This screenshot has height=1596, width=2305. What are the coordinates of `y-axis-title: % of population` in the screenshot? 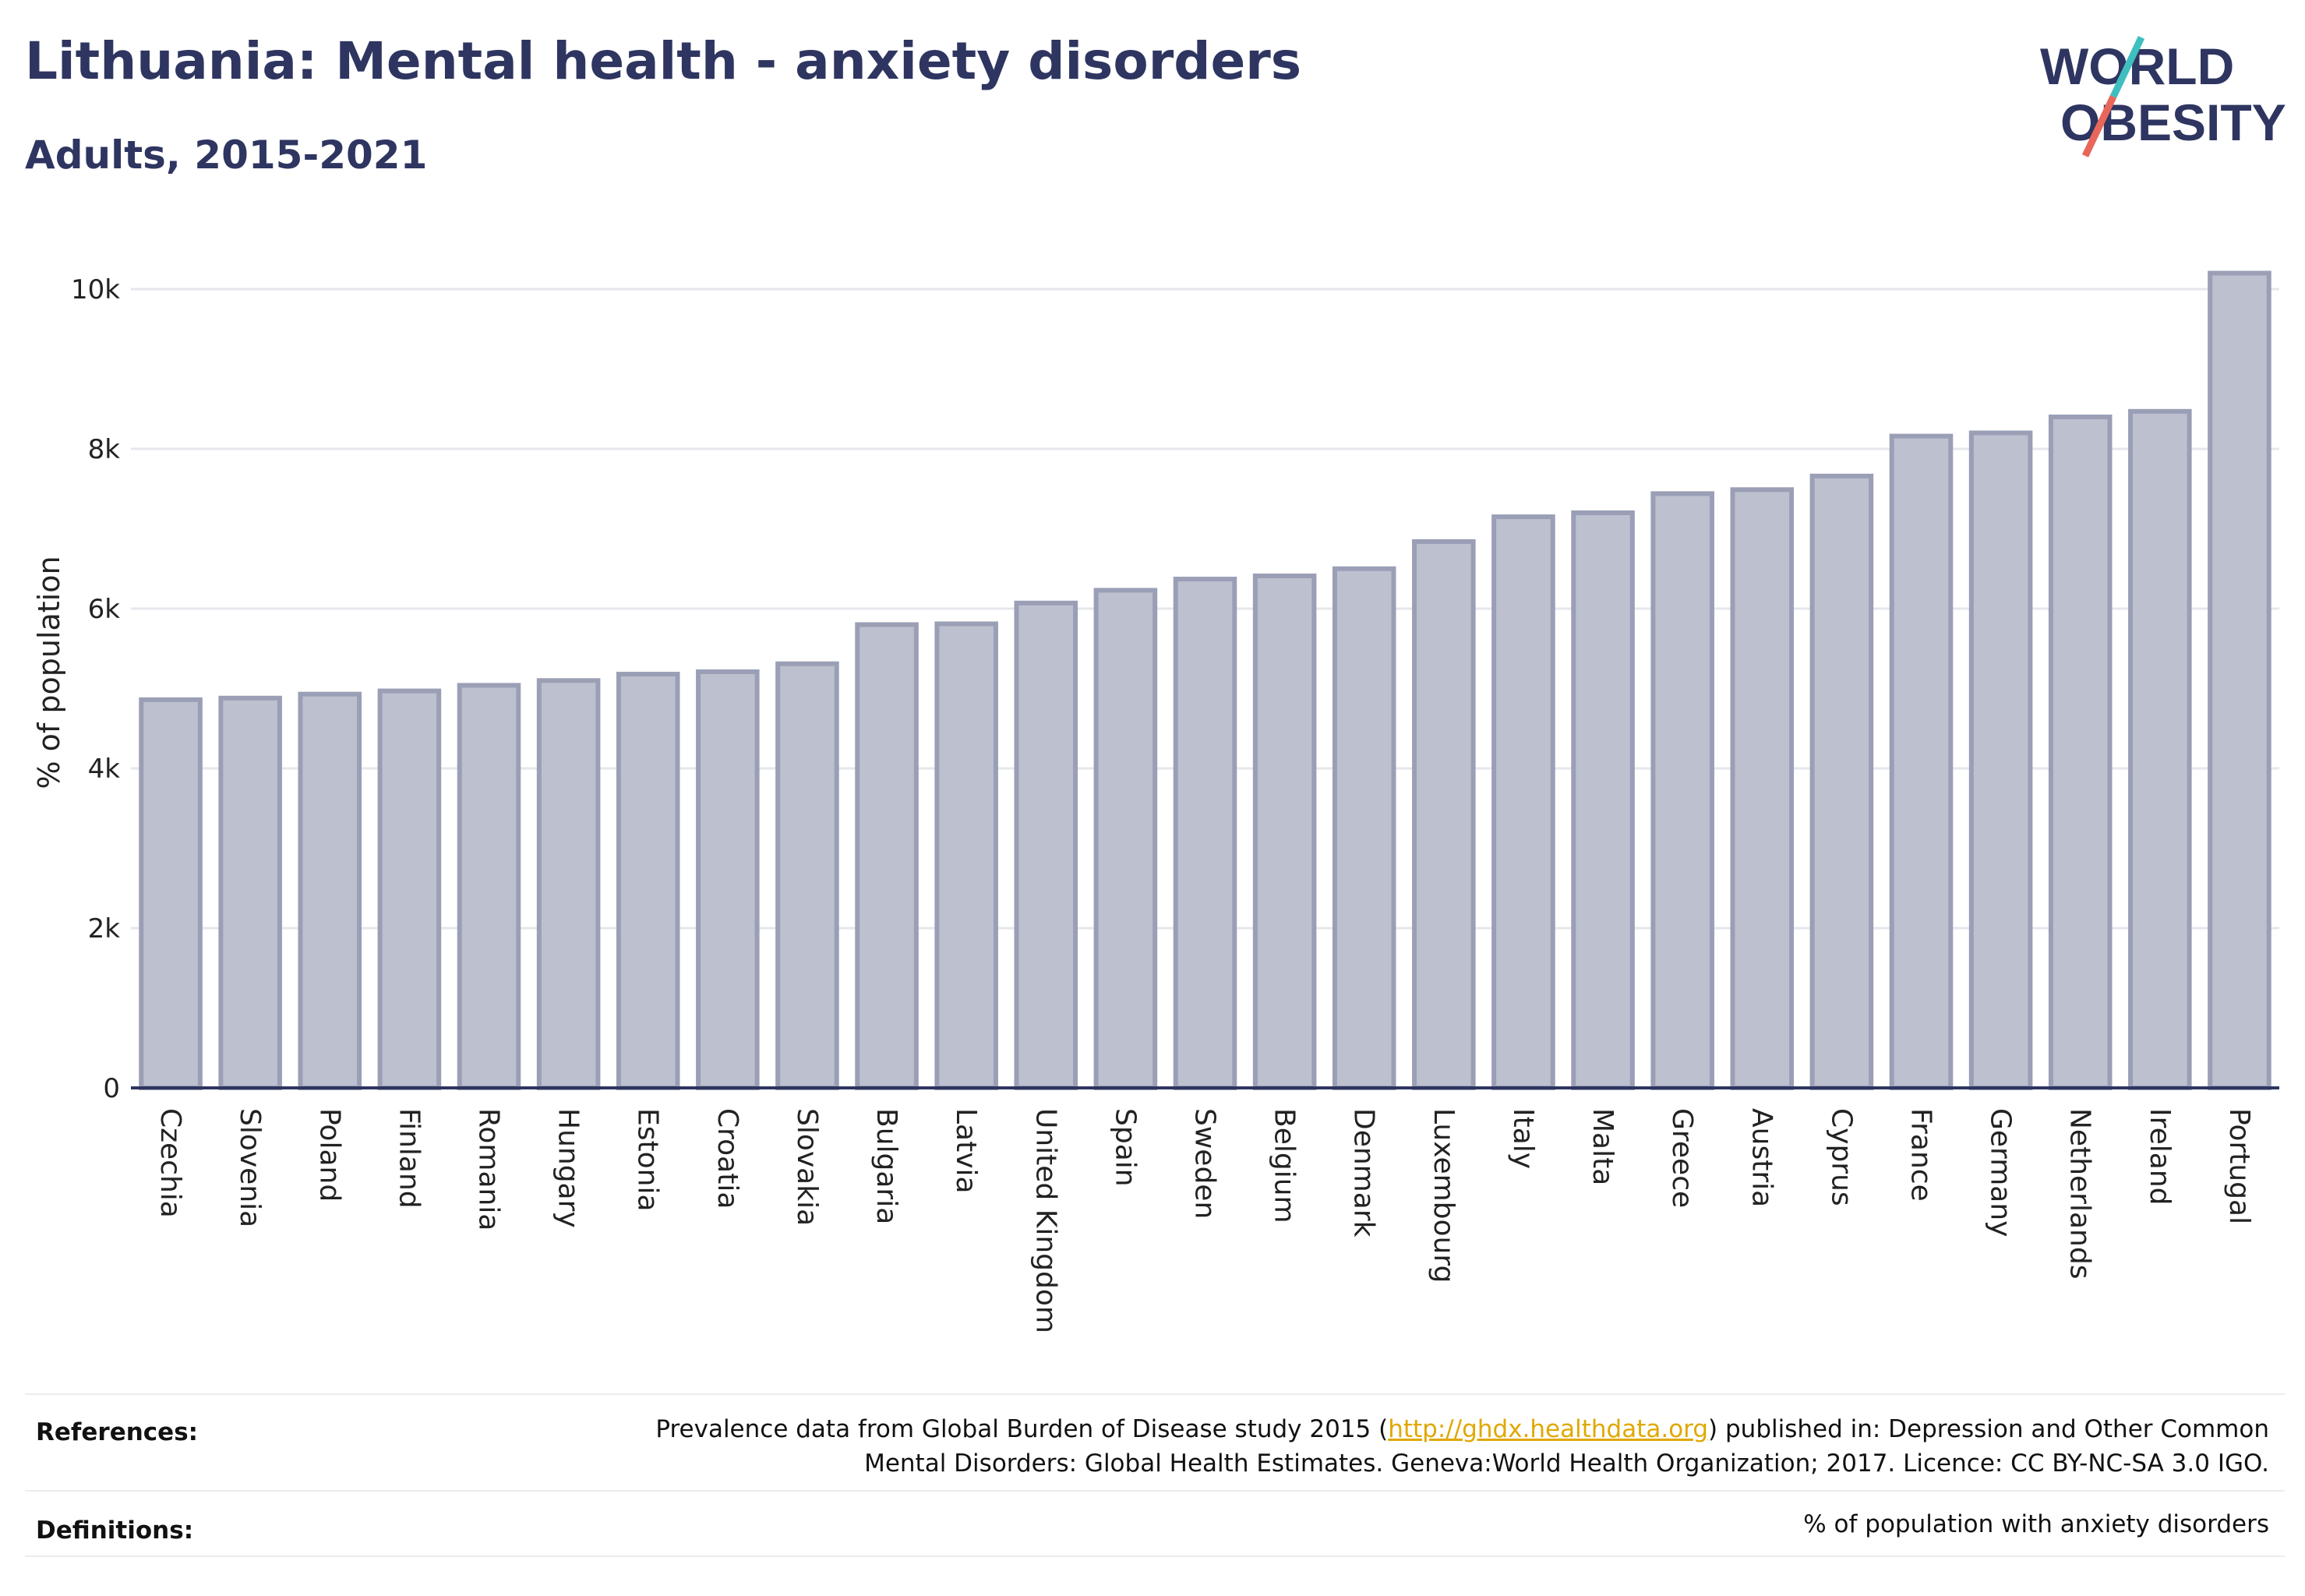 It's located at (49, 672).